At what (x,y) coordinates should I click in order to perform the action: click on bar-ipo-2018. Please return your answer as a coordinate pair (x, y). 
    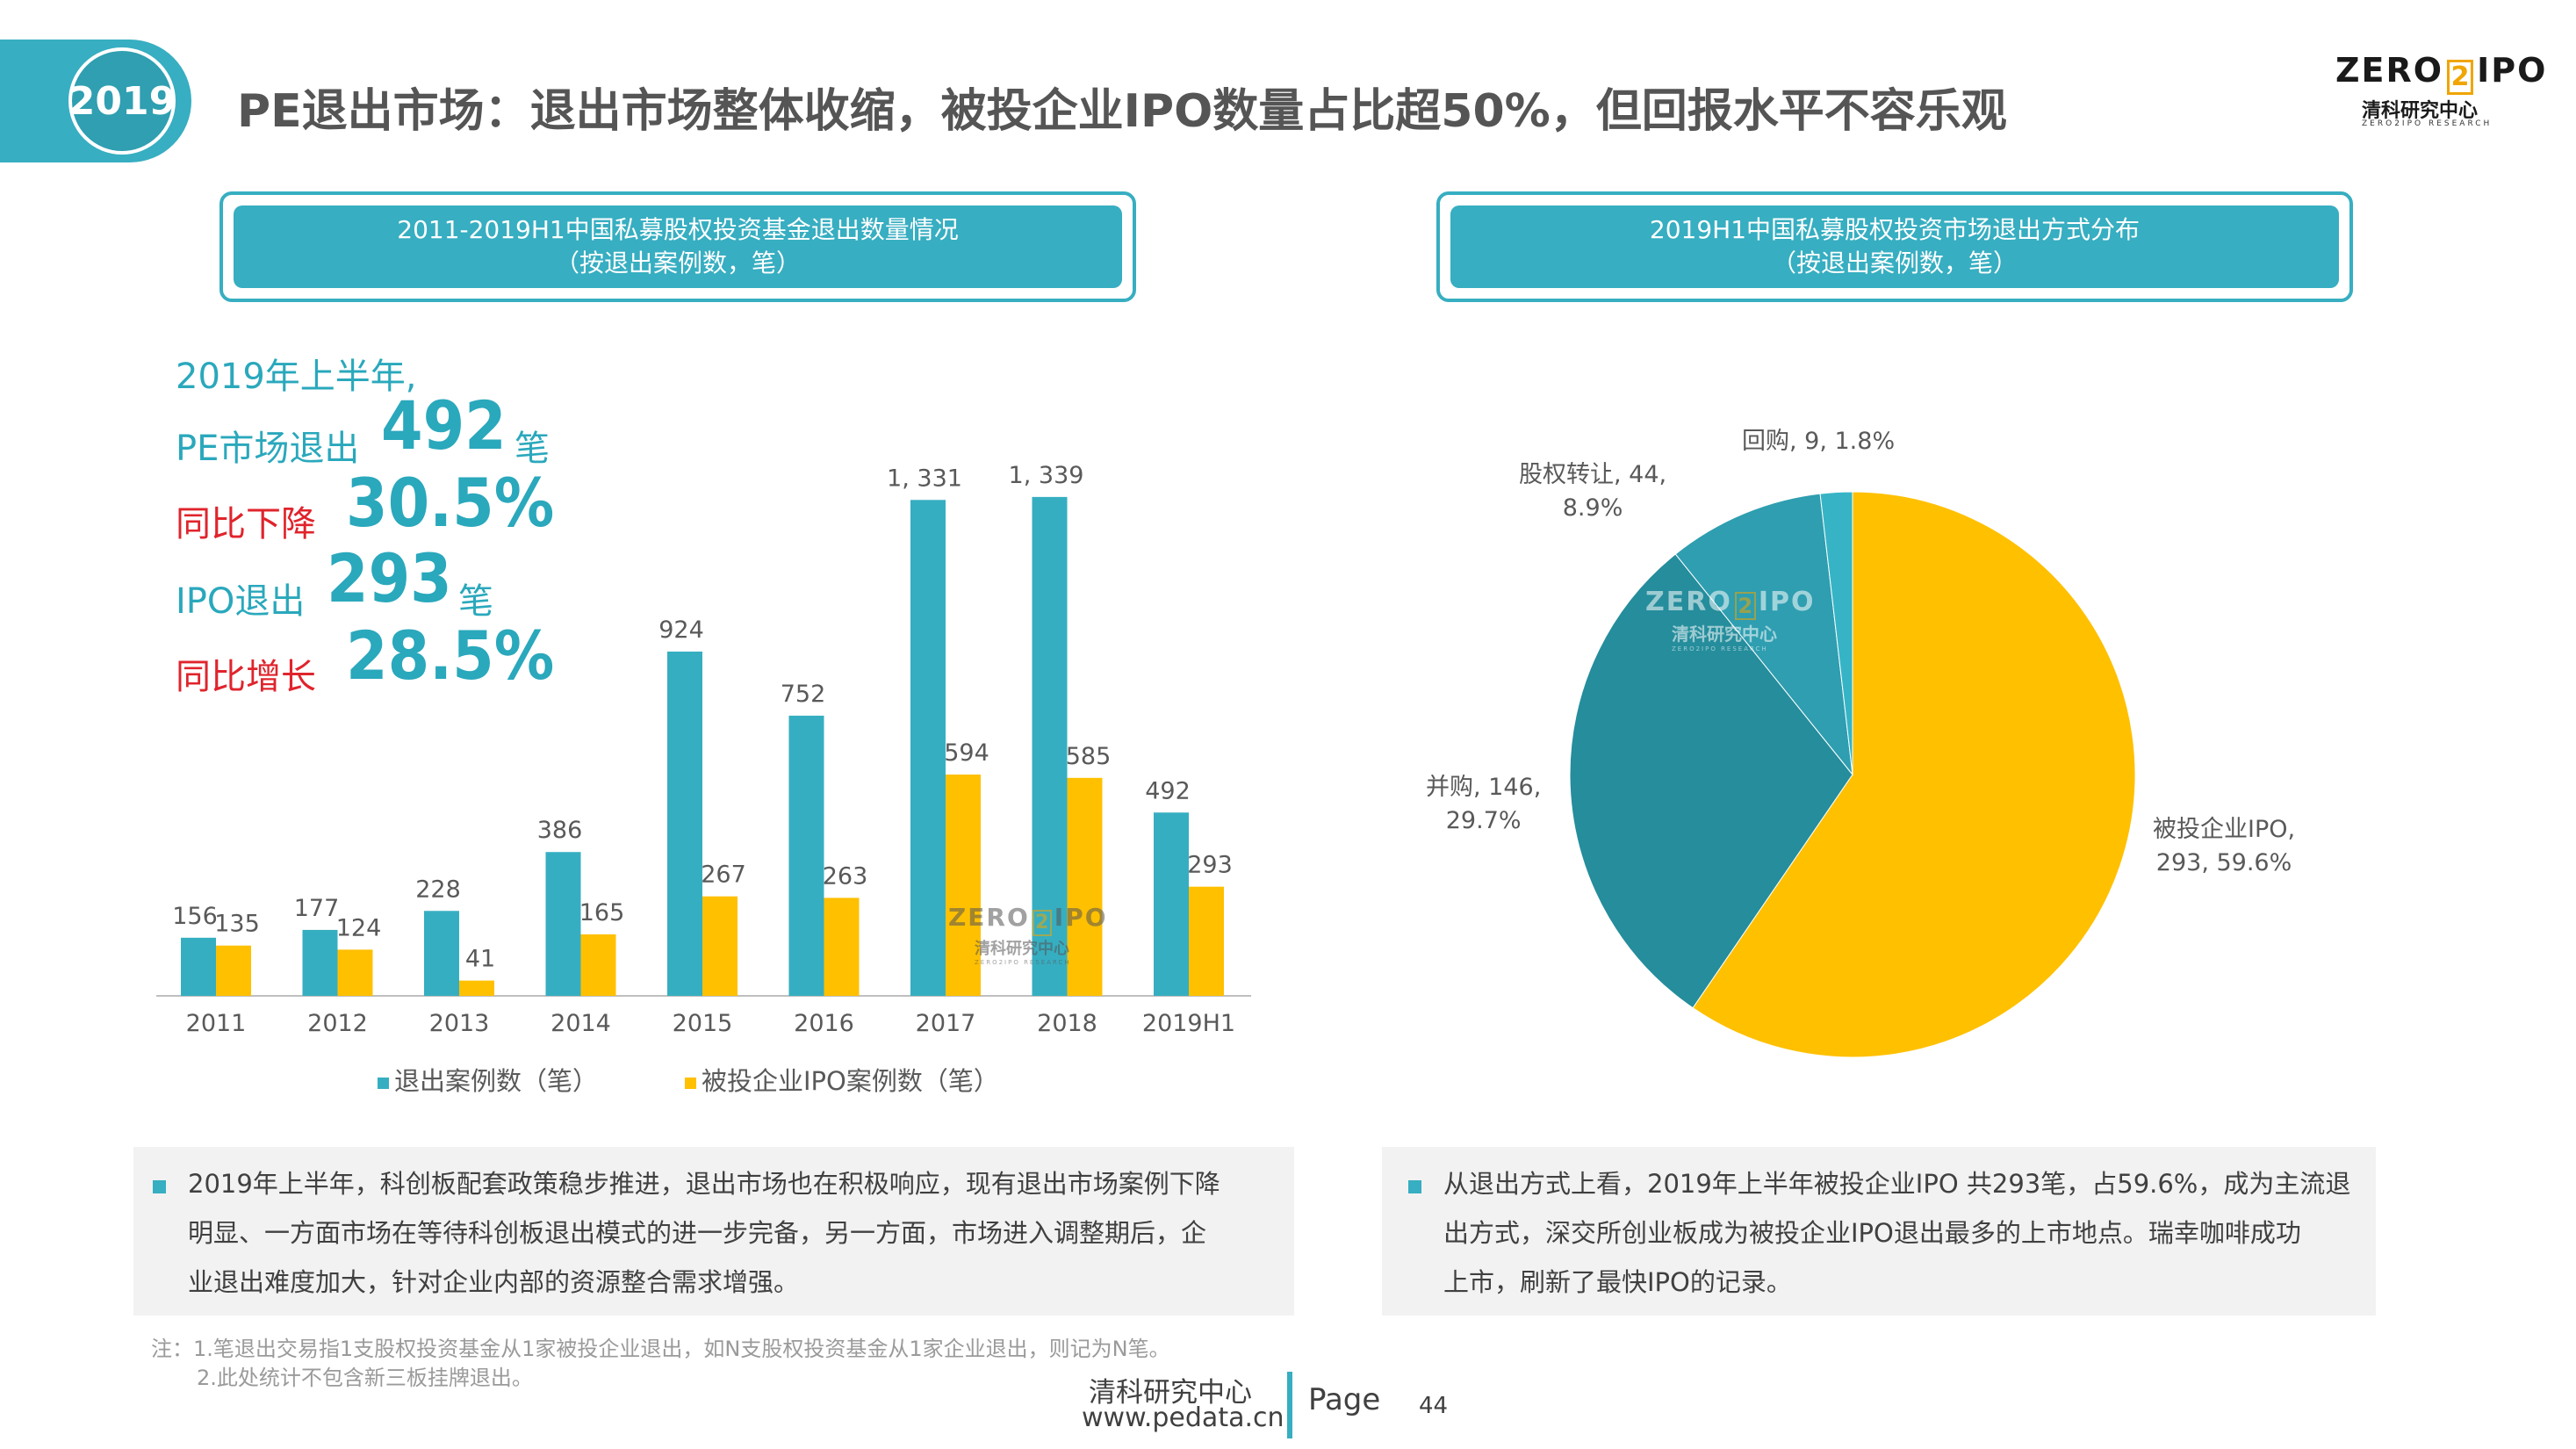
    Looking at the image, I should click on (1085, 886).